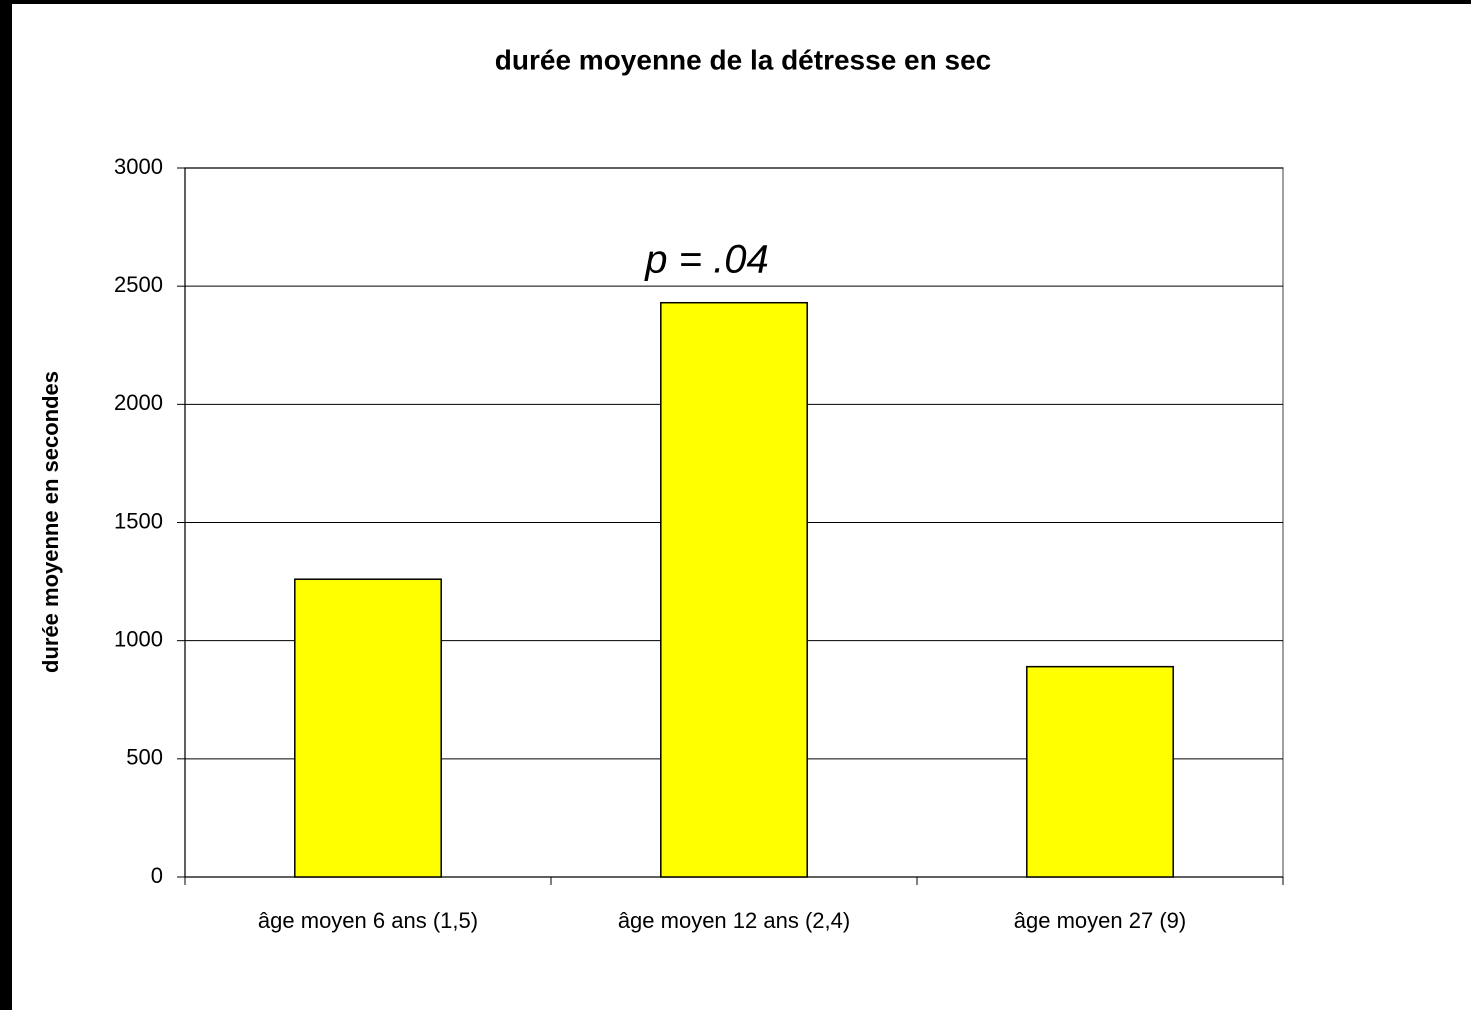  I want to click on chart-title: durée moyenne de la détresse en sec, so click(743, 59).